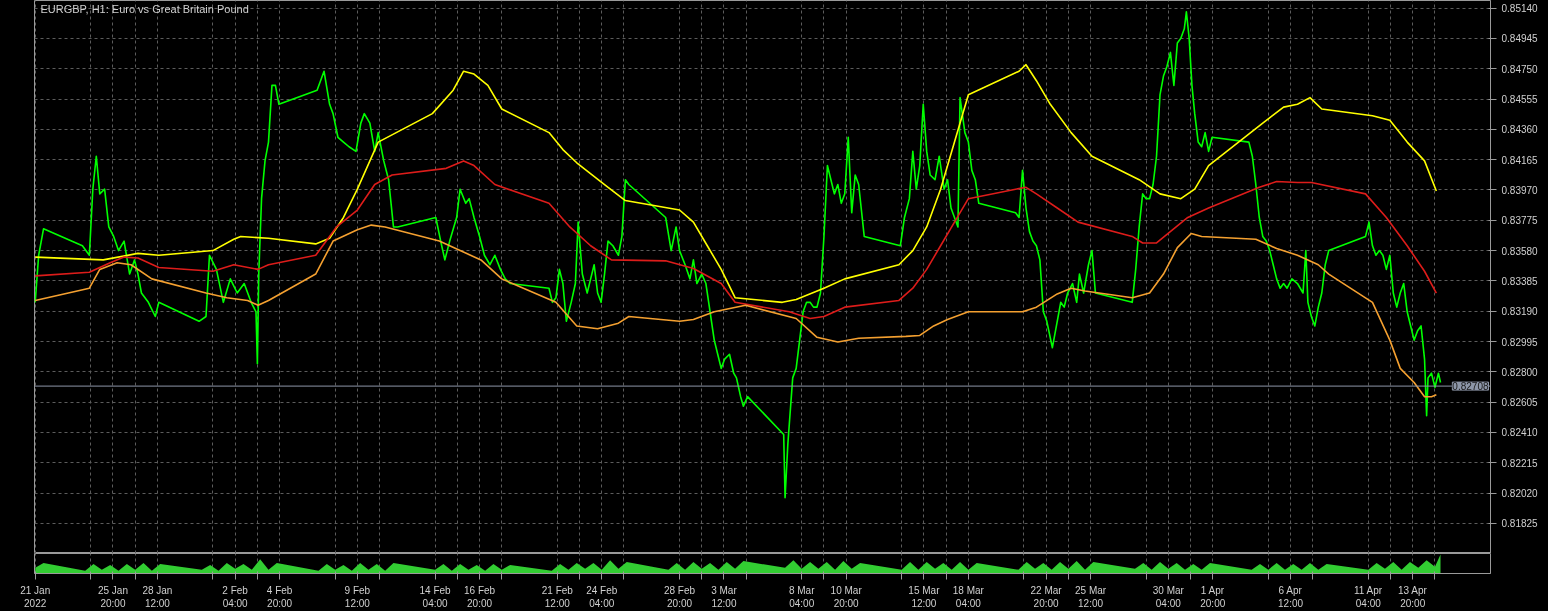 The width and height of the screenshot is (1548, 611). I want to click on y-tick-label: 0.84360, so click(1520, 130).